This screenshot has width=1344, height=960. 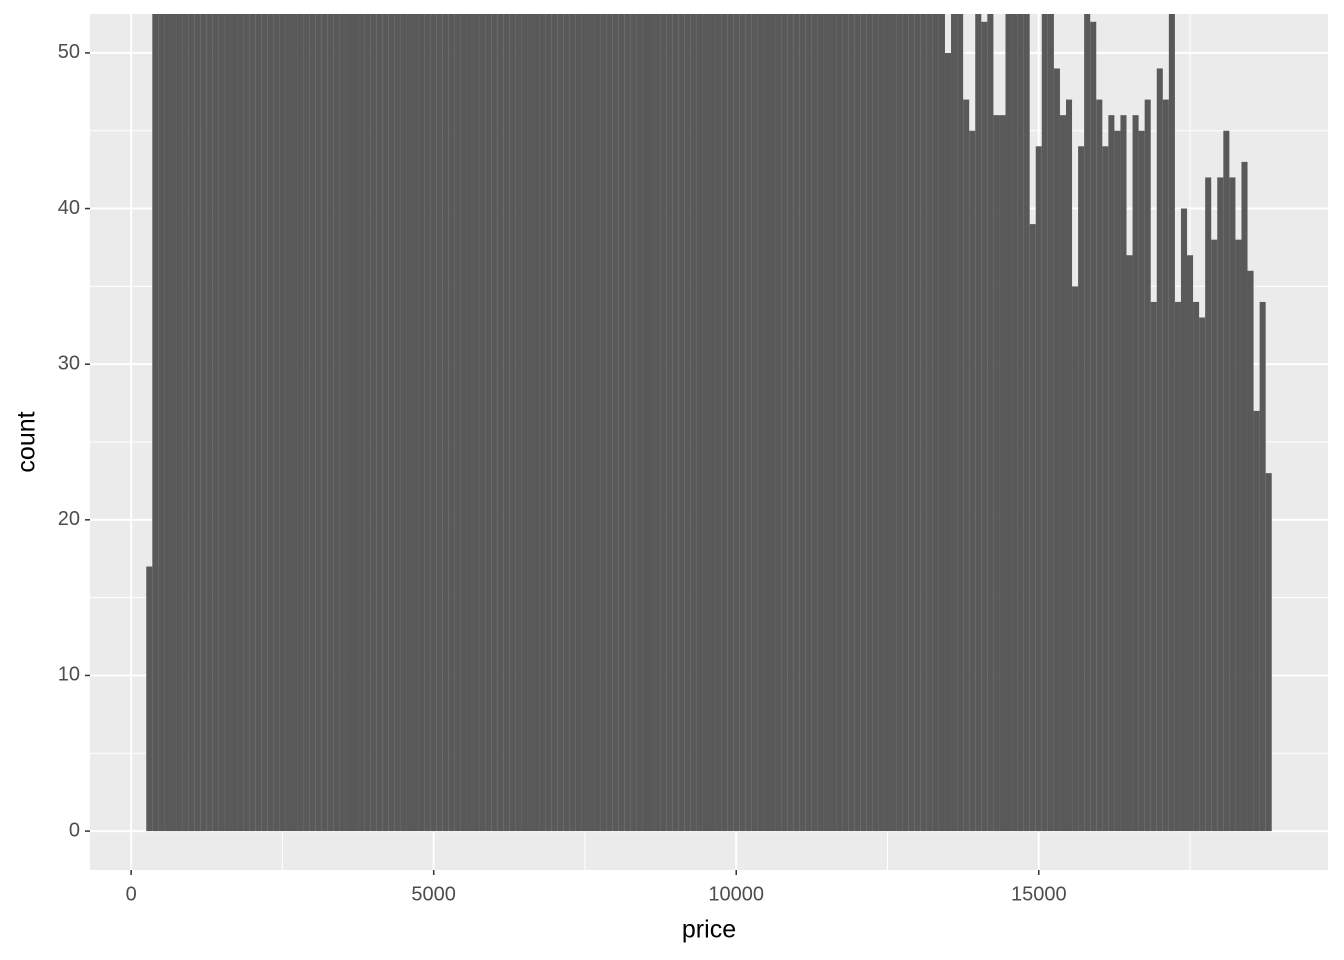 I want to click on y-tick-label: 0, so click(x=74, y=830).